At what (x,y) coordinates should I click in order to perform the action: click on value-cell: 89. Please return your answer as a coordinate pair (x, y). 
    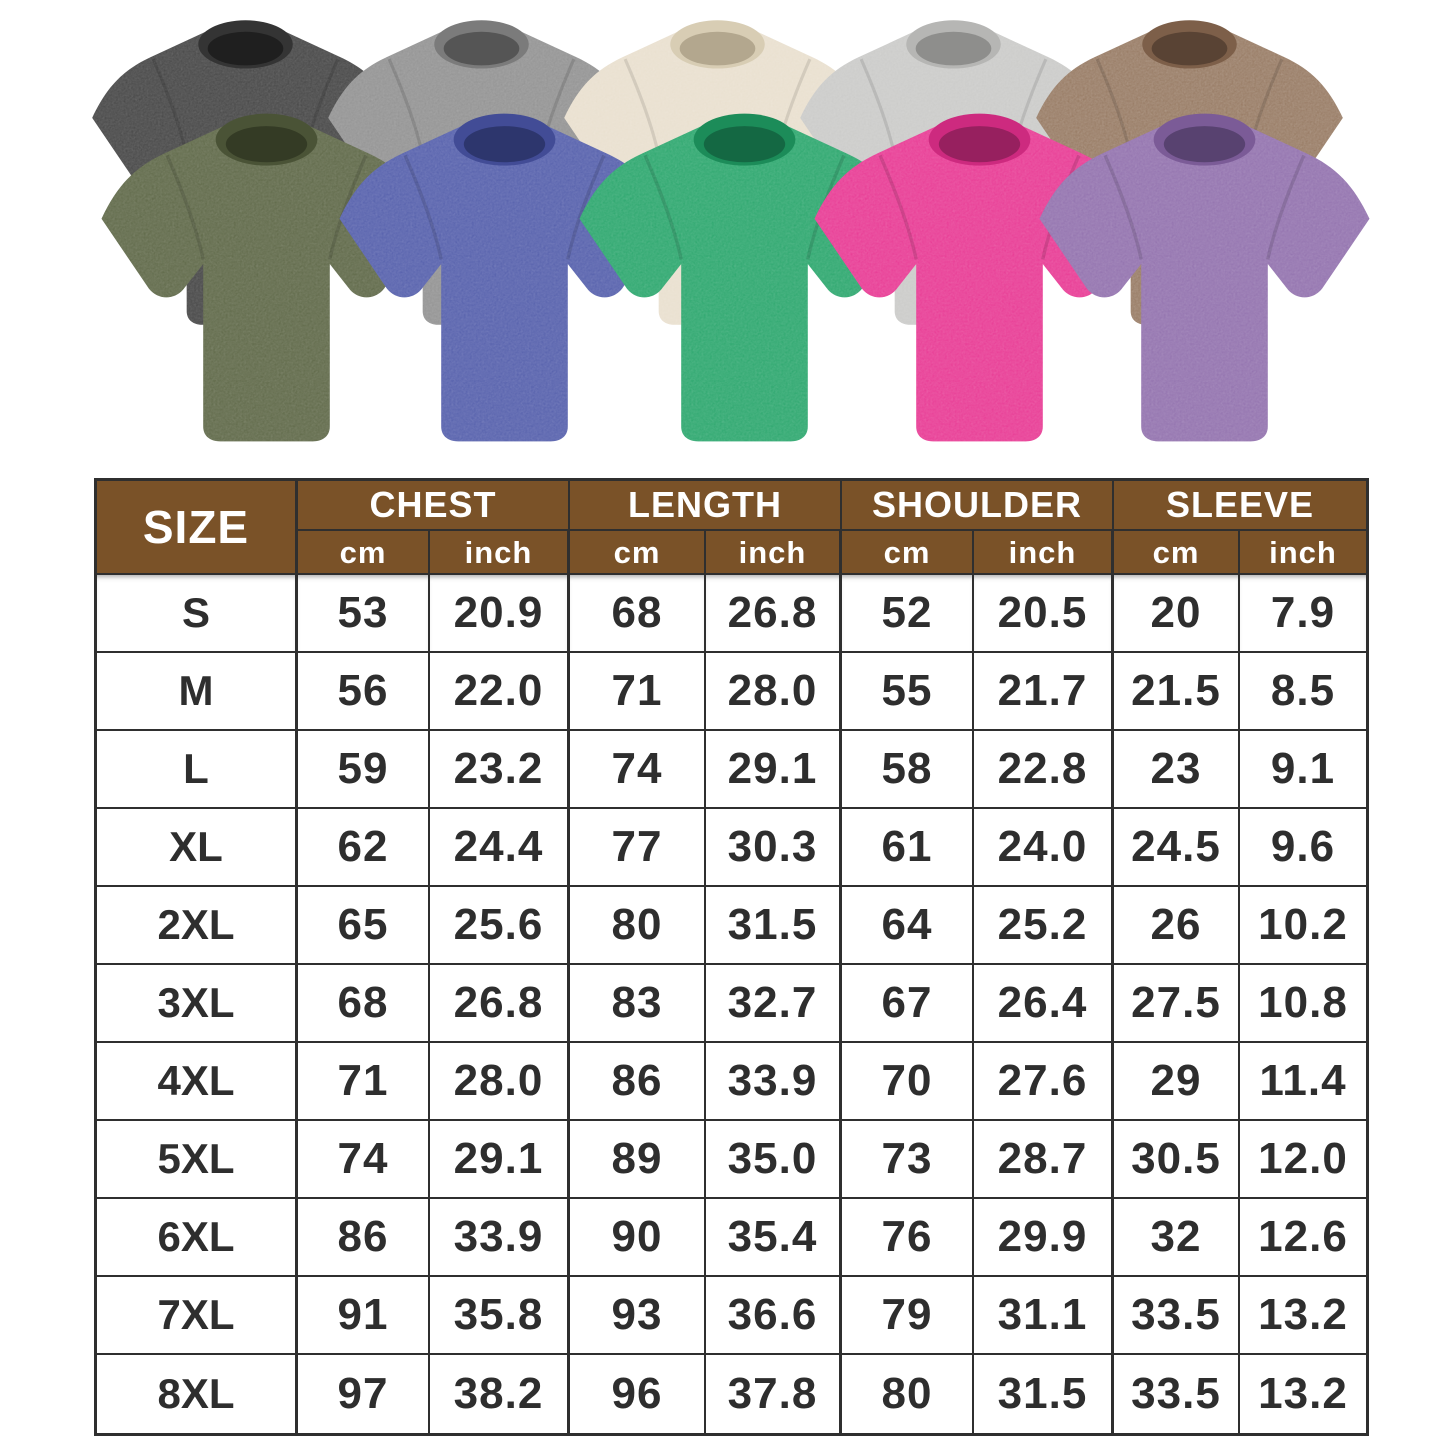
    Looking at the image, I should click on (638, 1160).